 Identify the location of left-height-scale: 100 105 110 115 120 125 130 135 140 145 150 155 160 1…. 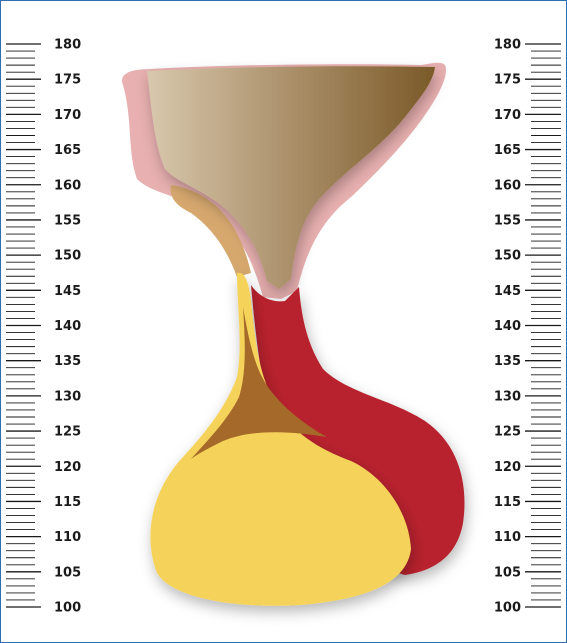
(43, 327).